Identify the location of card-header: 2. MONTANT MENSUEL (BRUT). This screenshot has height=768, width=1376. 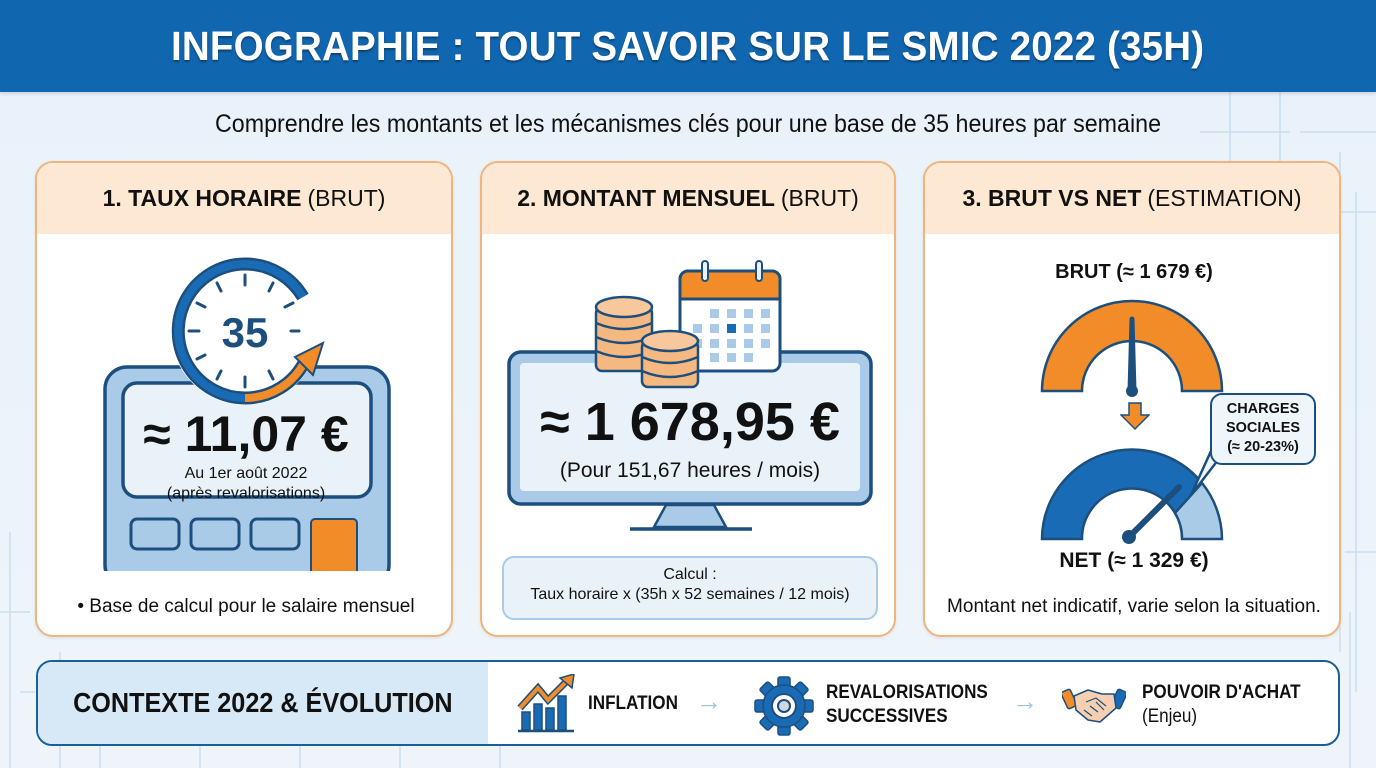
(688, 198).